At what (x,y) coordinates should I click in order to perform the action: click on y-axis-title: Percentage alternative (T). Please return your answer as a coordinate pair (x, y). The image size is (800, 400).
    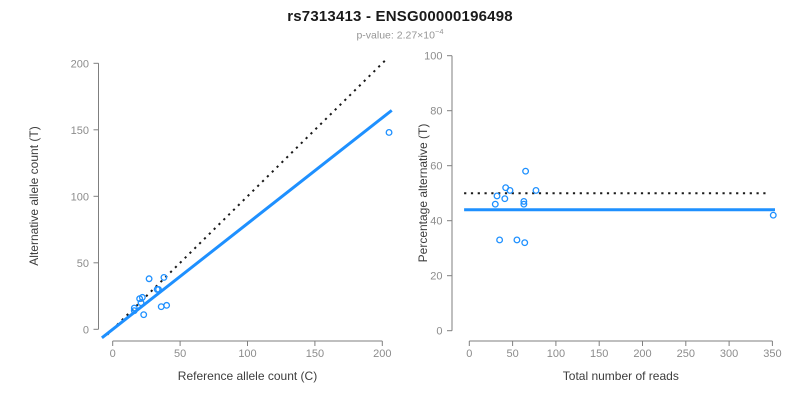
    Looking at the image, I should click on (423, 193).